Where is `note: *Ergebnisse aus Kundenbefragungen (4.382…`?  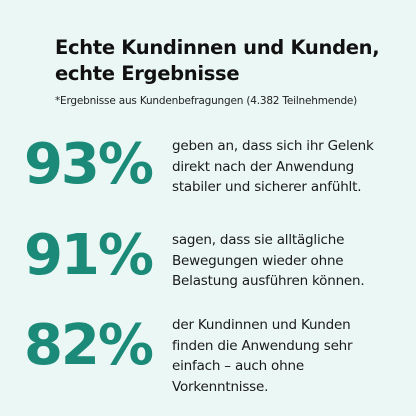 note: *Ergebnisse aus Kundenbefragungen (4.382… is located at coordinates (206, 101).